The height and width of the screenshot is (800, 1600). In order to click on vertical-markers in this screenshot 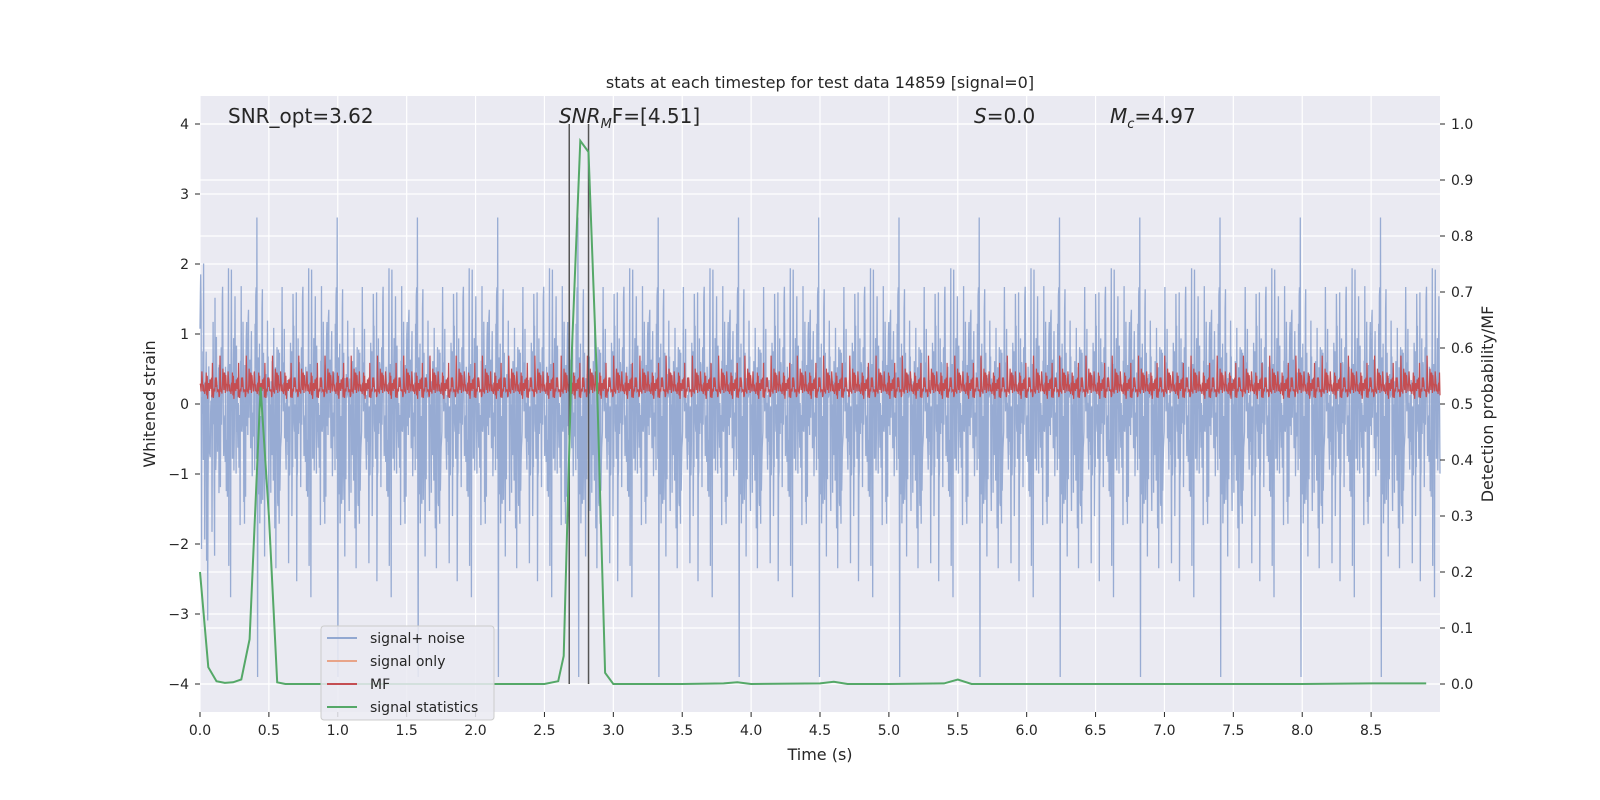, I will do `click(579, 404)`.